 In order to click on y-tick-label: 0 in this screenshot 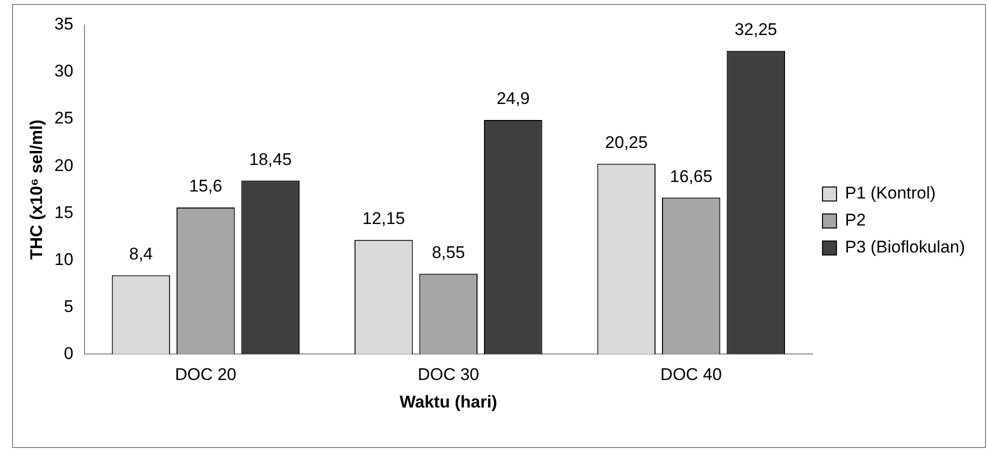, I will do `click(69, 353)`.